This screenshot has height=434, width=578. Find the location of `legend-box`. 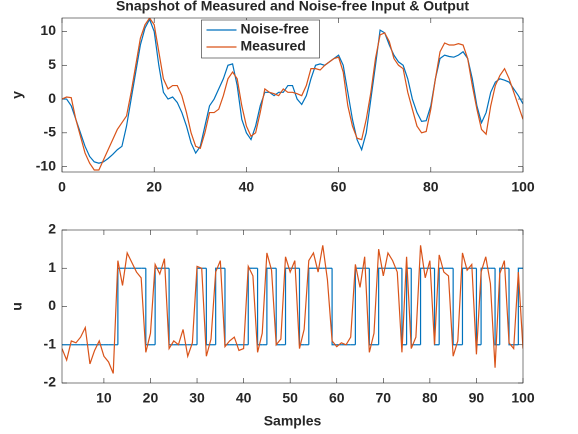

legend-box is located at coordinates (260, 39).